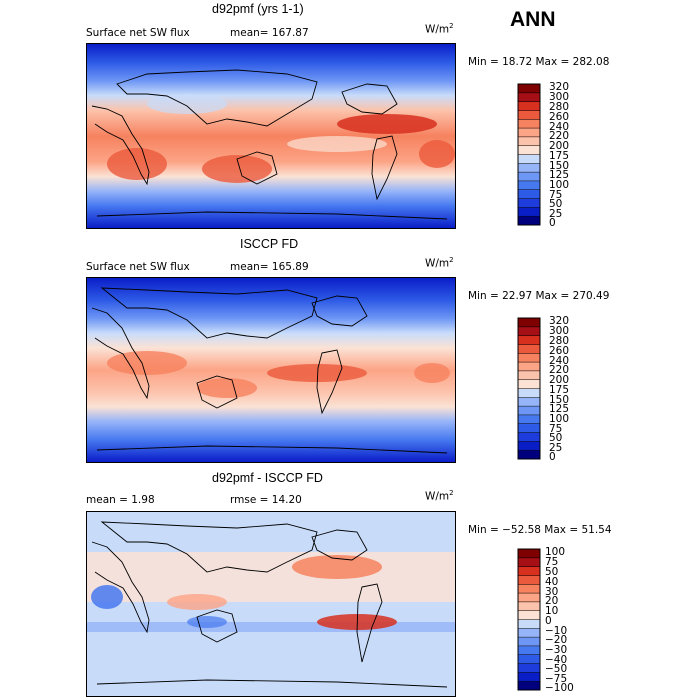 The image size is (700, 700). Describe the element at coordinates (269, 267) in the screenshot. I see `panel-2-mean: mean= 165.89` at that location.